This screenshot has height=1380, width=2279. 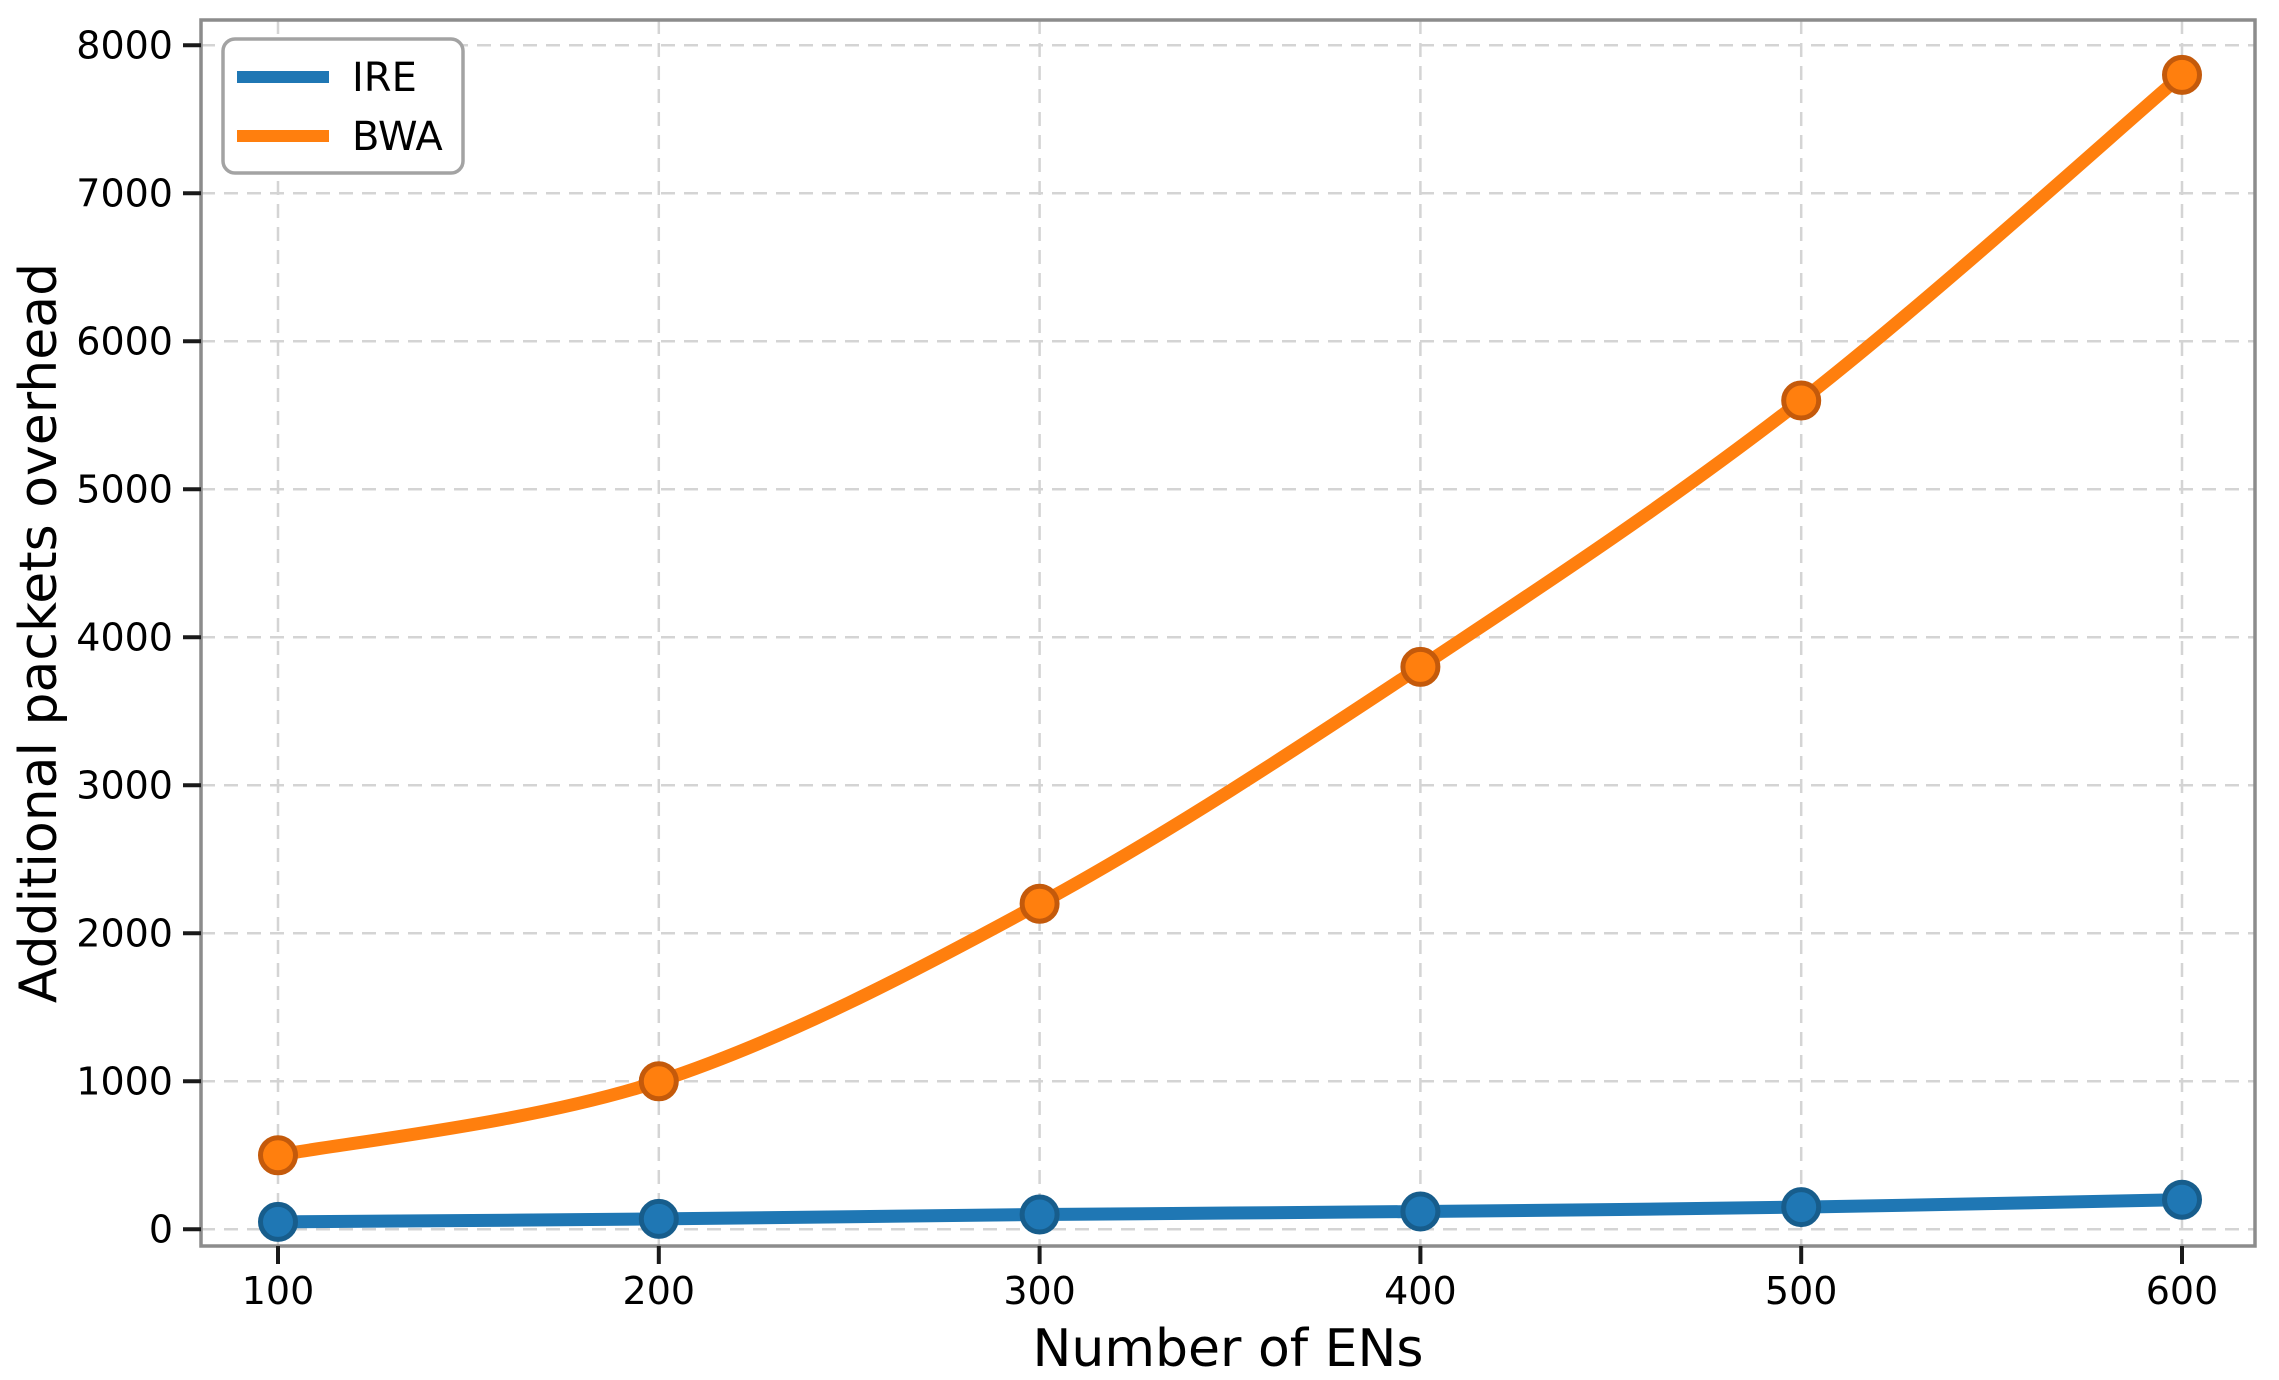 What do you see at coordinates (124, 45) in the screenshot?
I see `y-tick-label: 8000` at bounding box center [124, 45].